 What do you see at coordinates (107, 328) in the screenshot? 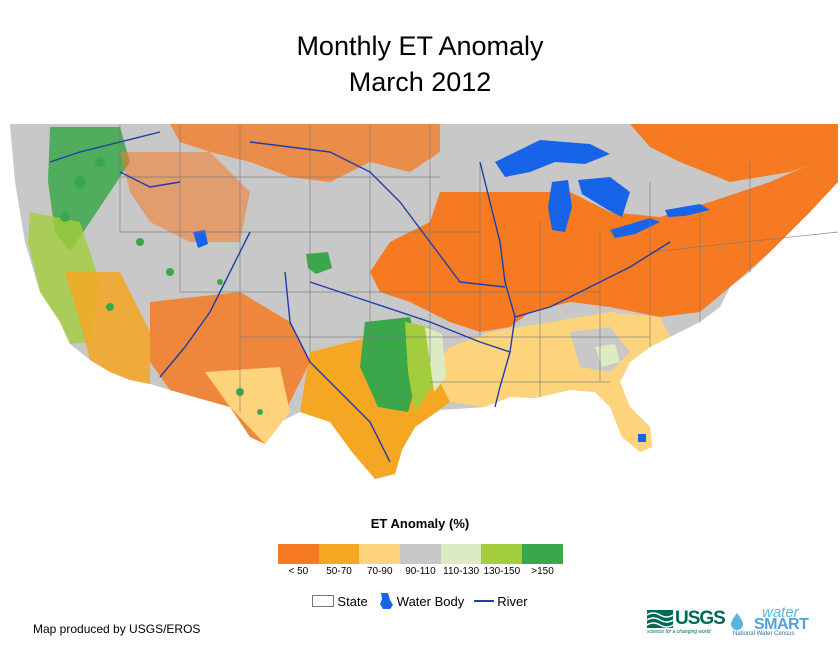
I see `california-deficit` at bounding box center [107, 328].